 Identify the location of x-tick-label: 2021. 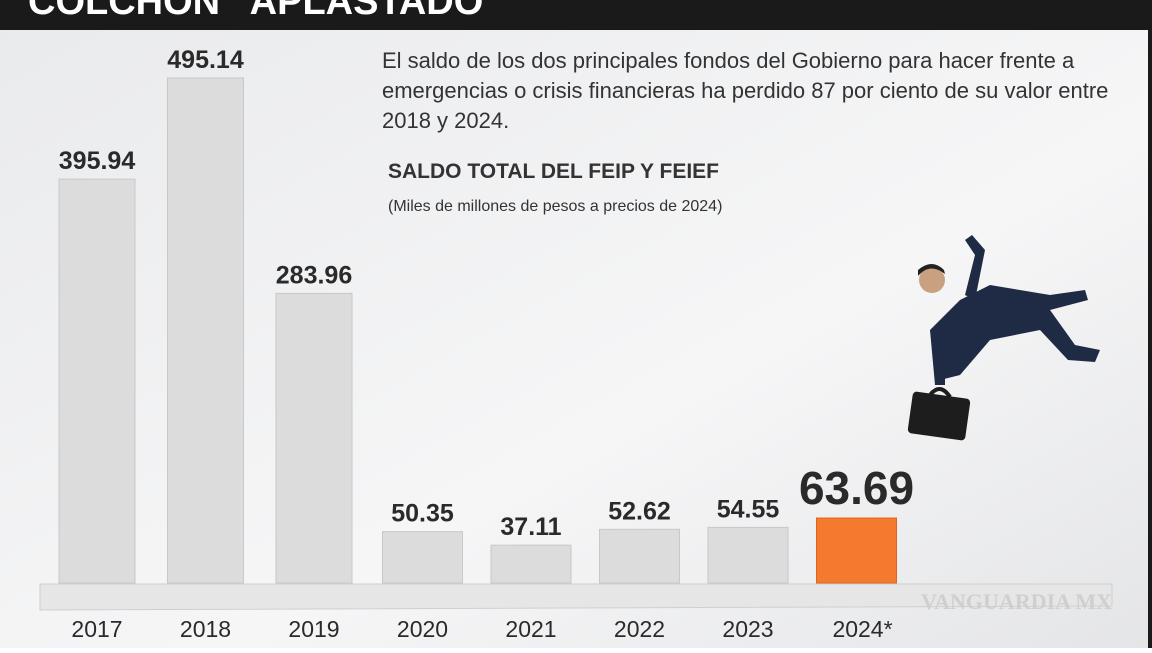
(530, 629).